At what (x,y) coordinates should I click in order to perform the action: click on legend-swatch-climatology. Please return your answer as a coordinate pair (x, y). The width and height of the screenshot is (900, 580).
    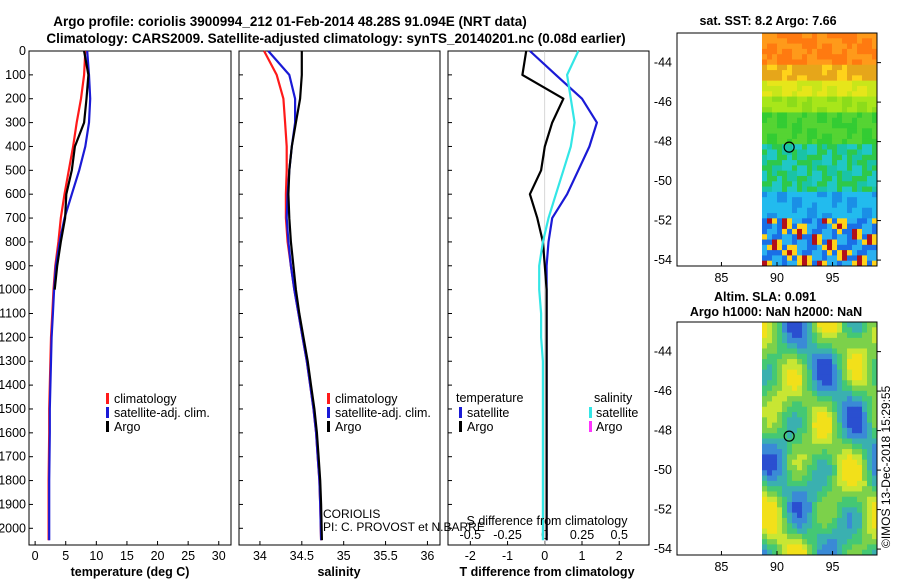
    Looking at the image, I should click on (328, 398).